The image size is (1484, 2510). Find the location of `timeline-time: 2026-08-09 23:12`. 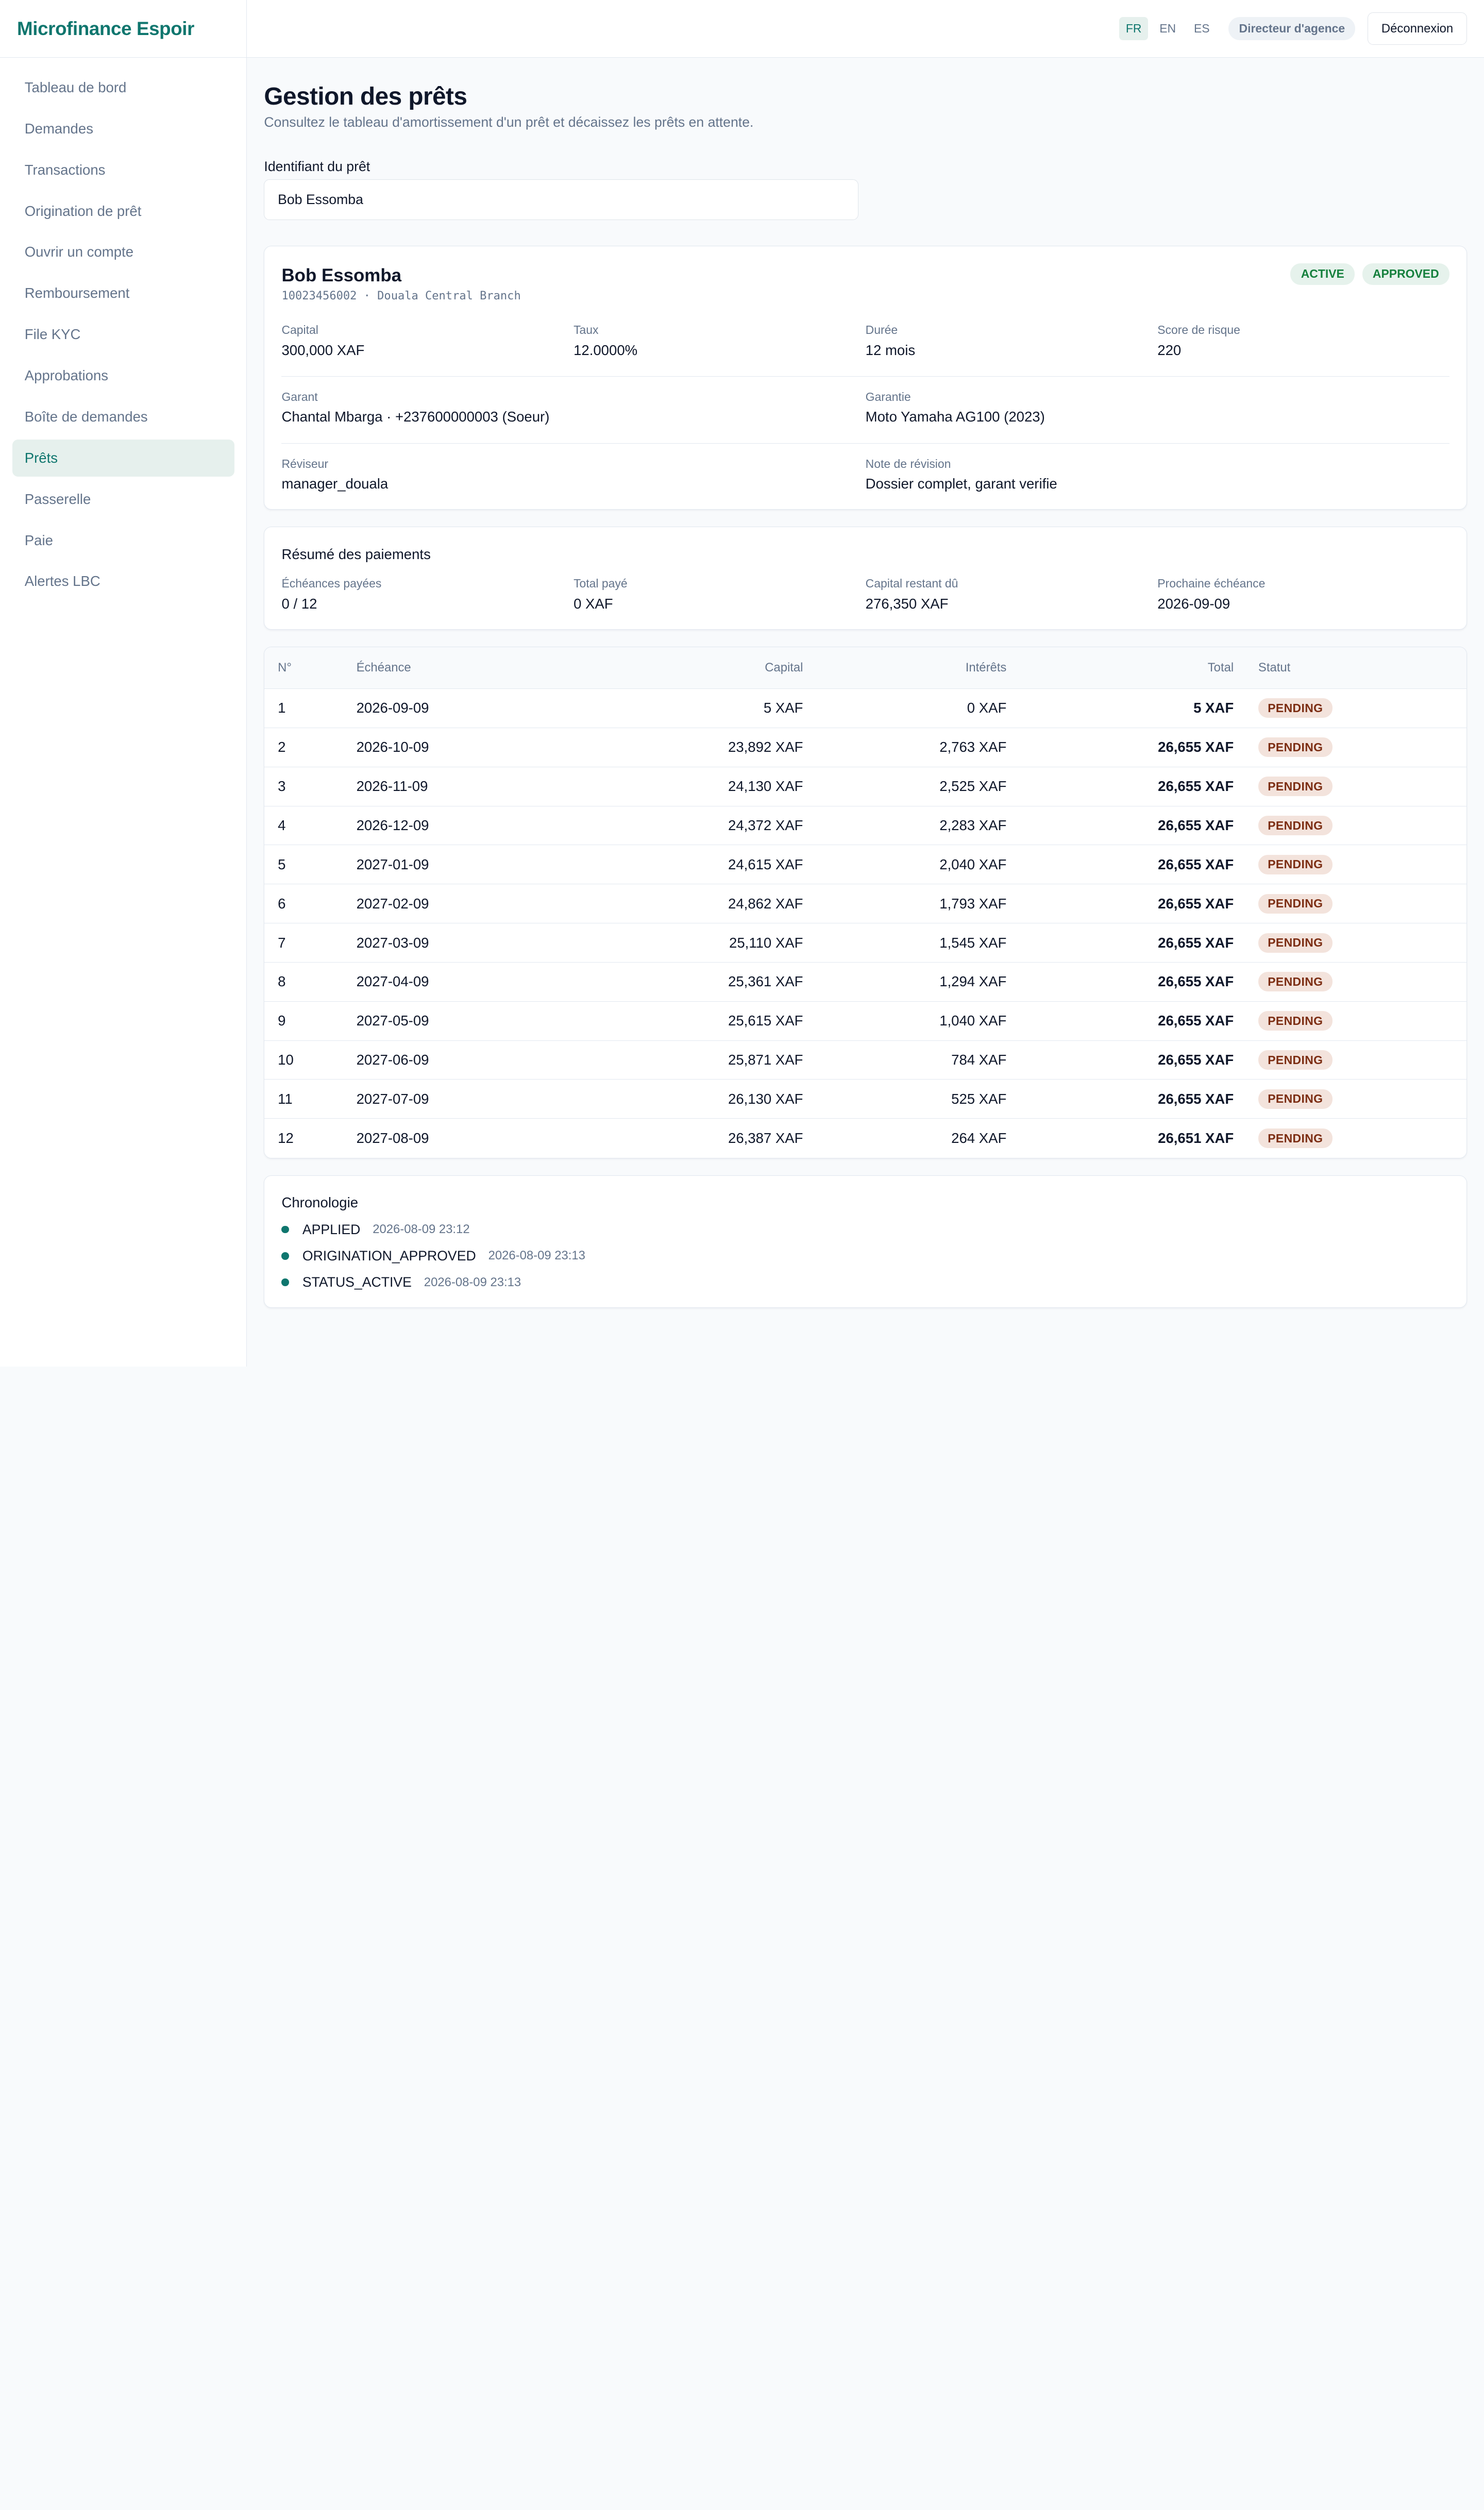

timeline-time: 2026-08-09 23:12 is located at coordinates (421, 1229).